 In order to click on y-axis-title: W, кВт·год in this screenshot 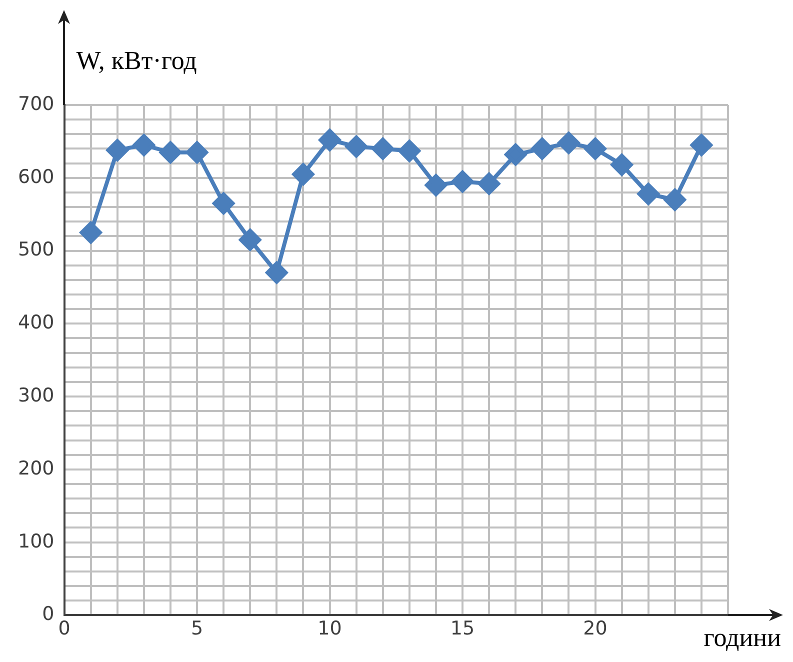, I will do `click(136, 61)`.